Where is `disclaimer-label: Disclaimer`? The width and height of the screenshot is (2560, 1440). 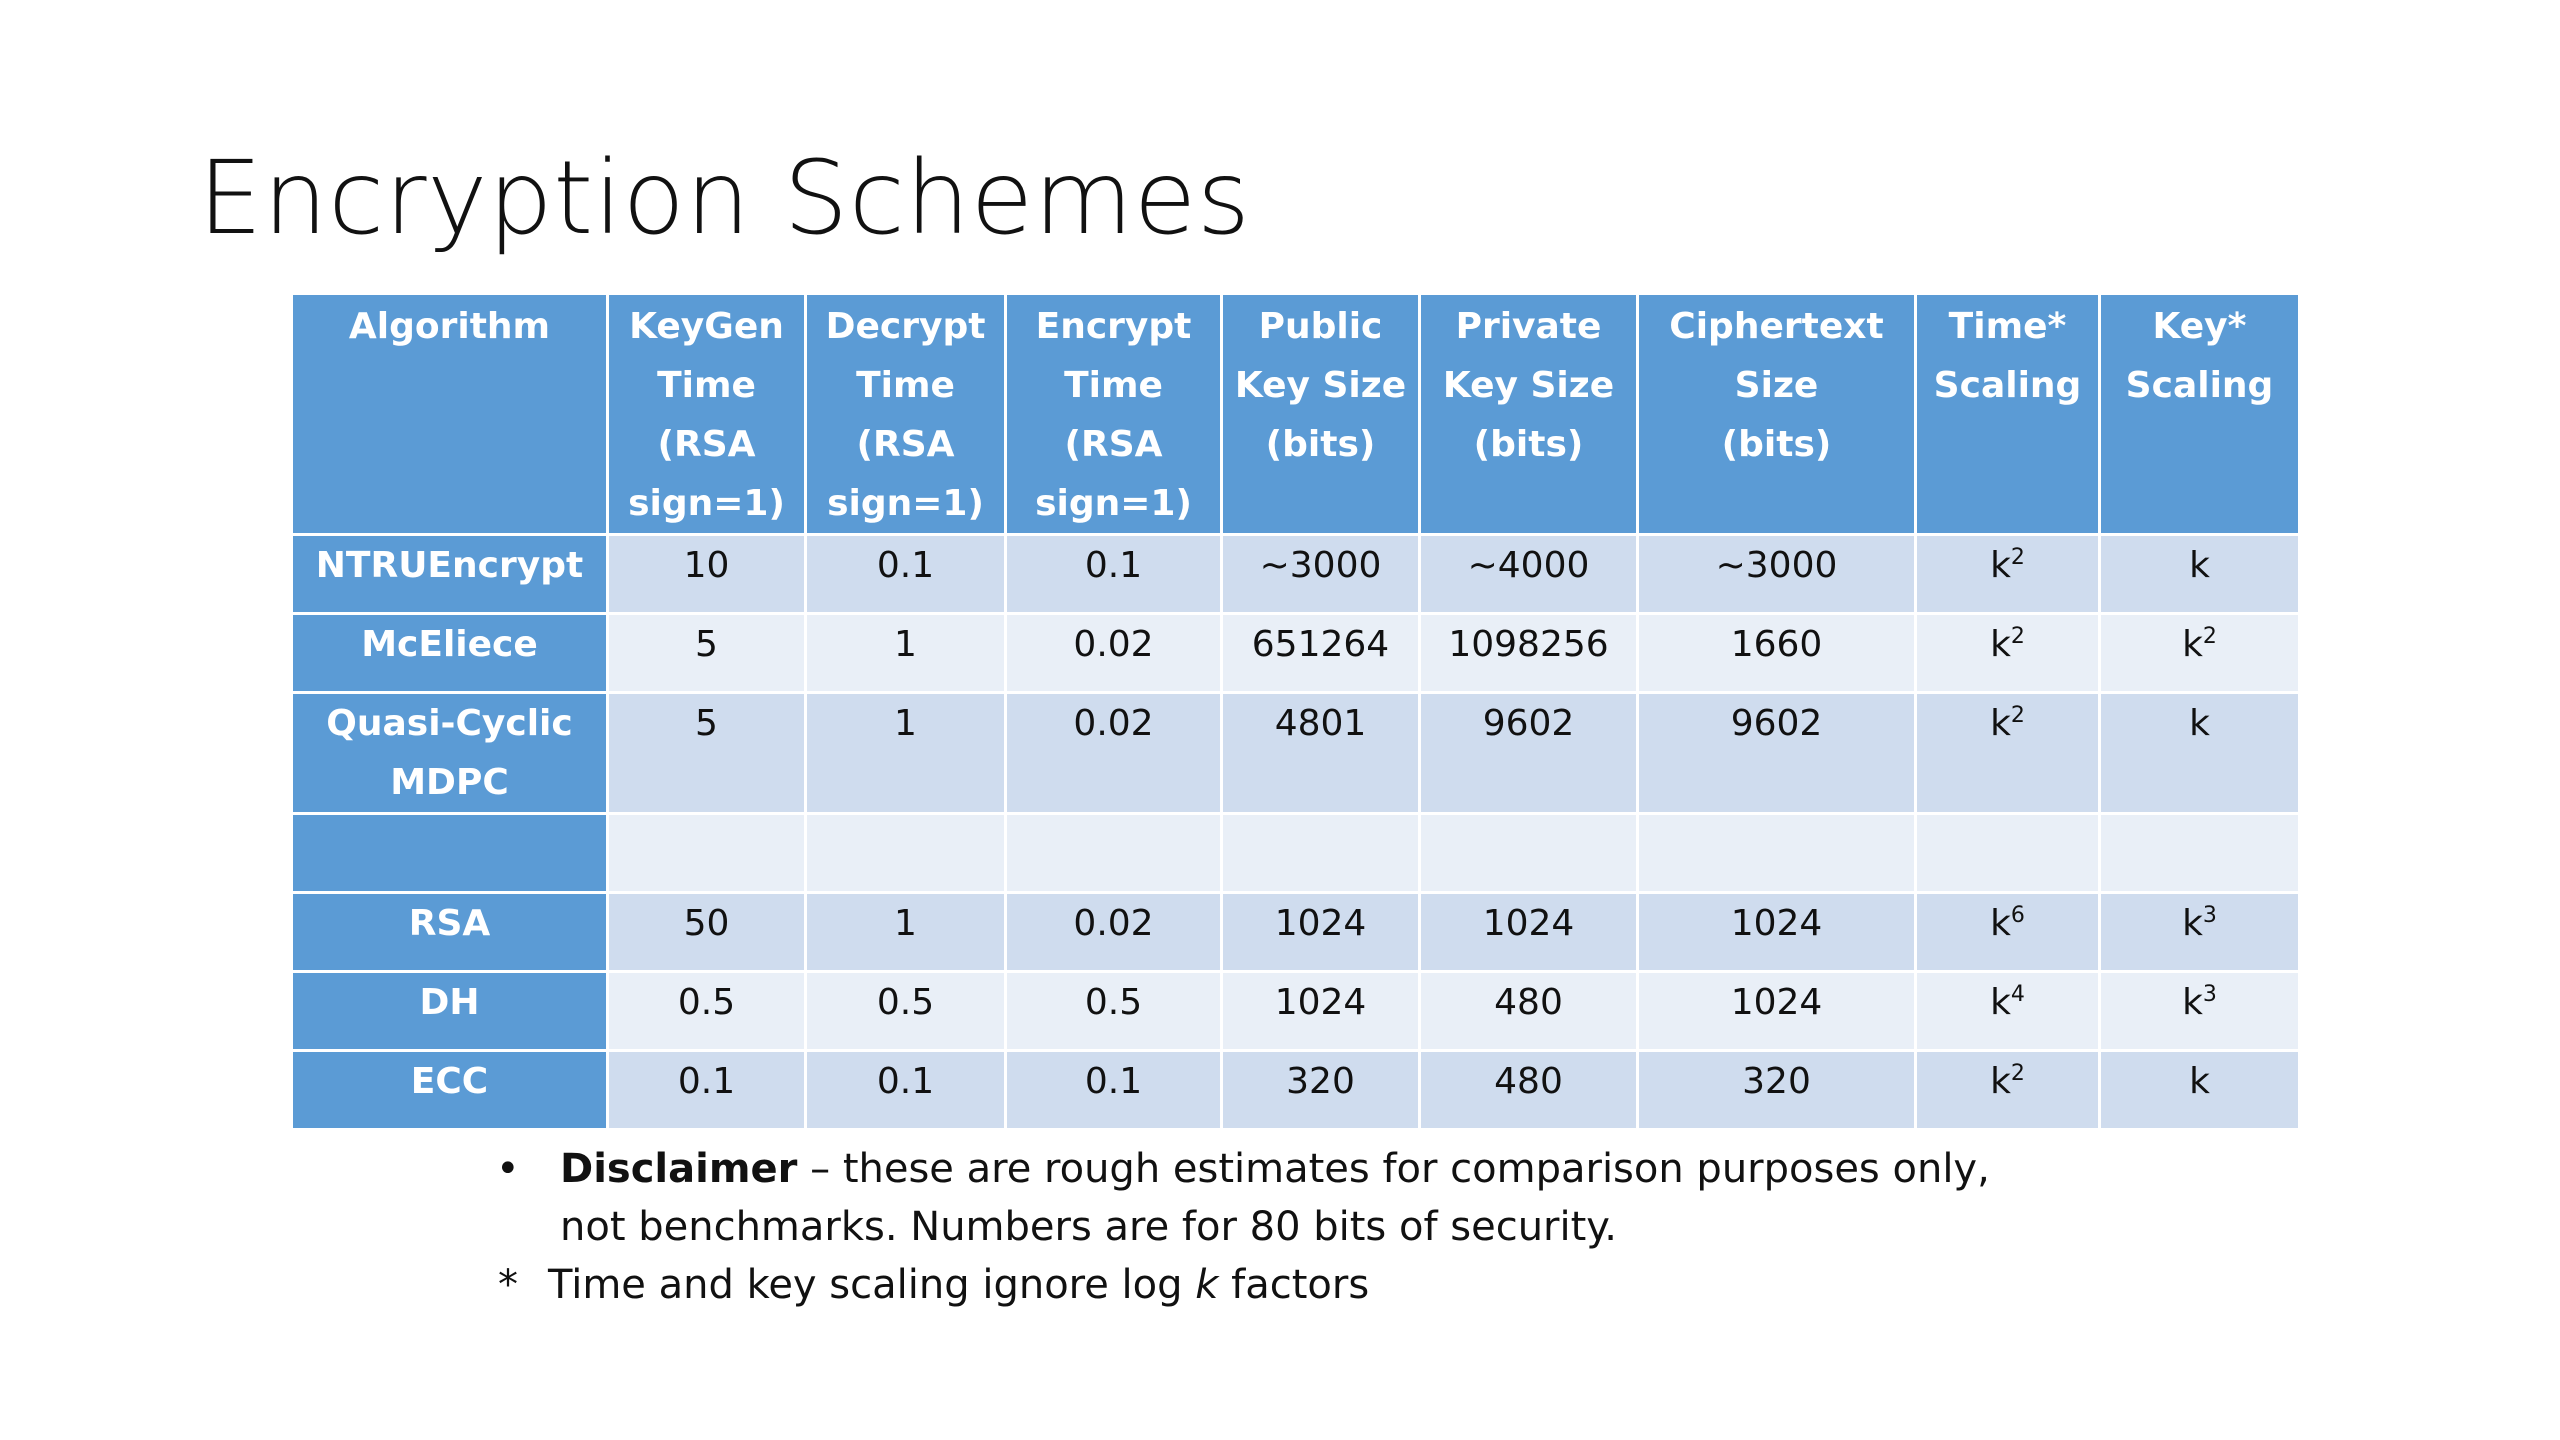 disclaimer-label: Disclaimer is located at coordinates (679, 1169).